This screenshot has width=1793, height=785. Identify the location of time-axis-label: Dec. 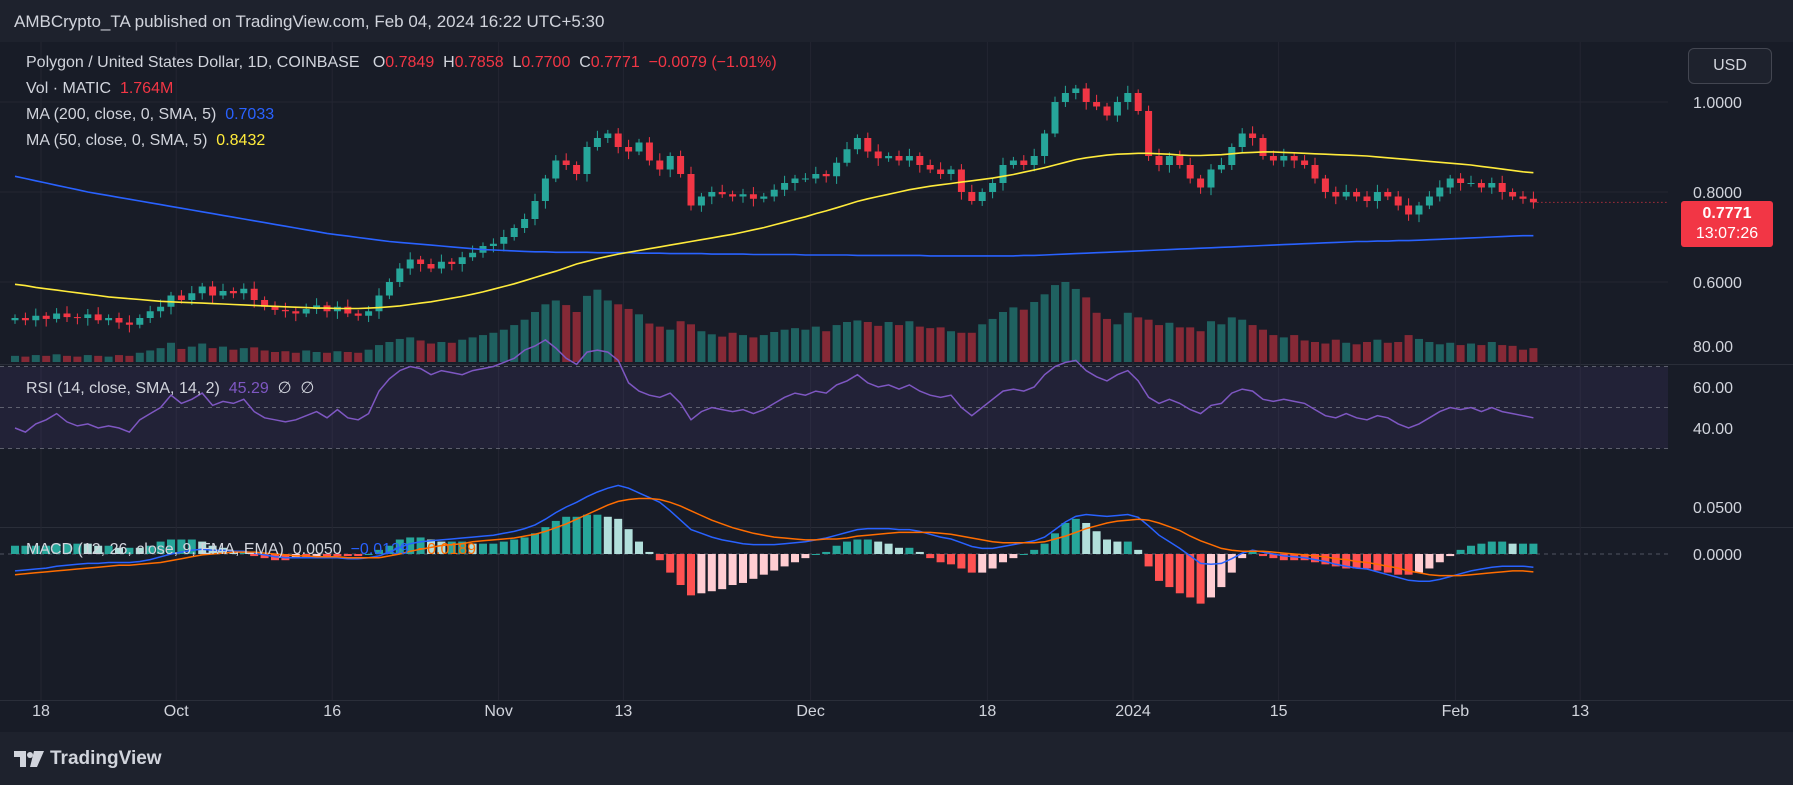
(810, 711).